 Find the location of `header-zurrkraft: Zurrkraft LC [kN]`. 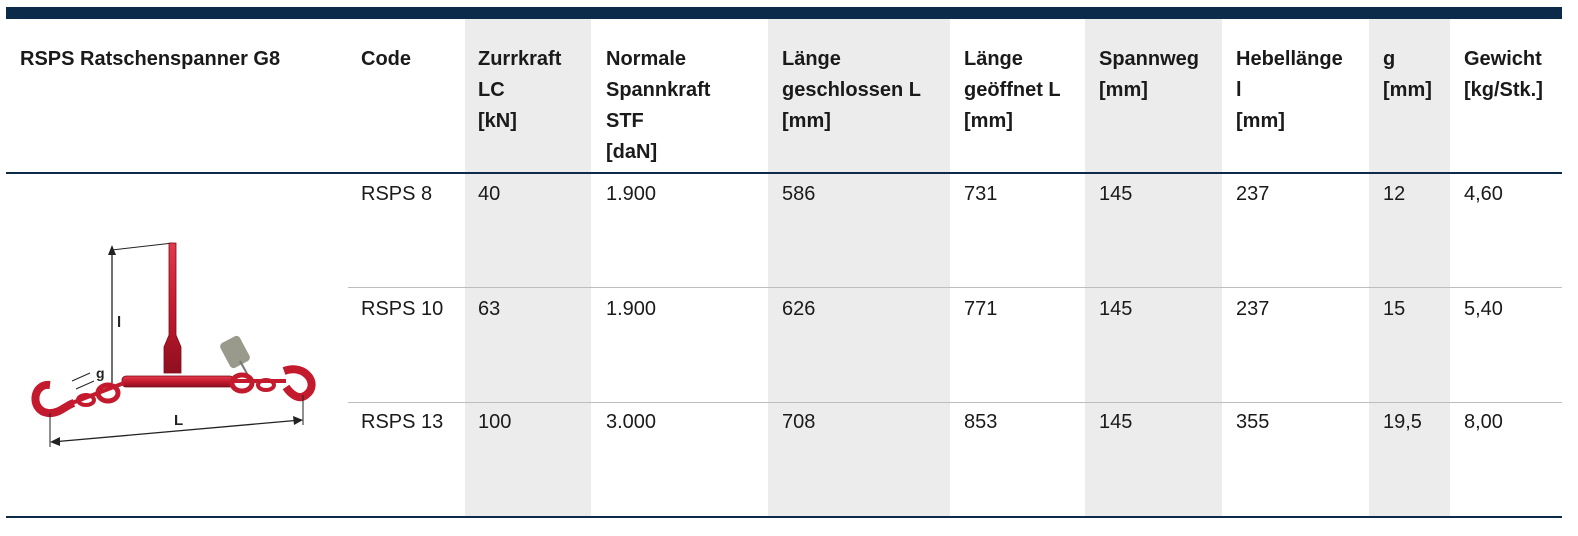

header-zurrkraft: Zurrkraft LC [kN] is located at coordinates (520, 90).